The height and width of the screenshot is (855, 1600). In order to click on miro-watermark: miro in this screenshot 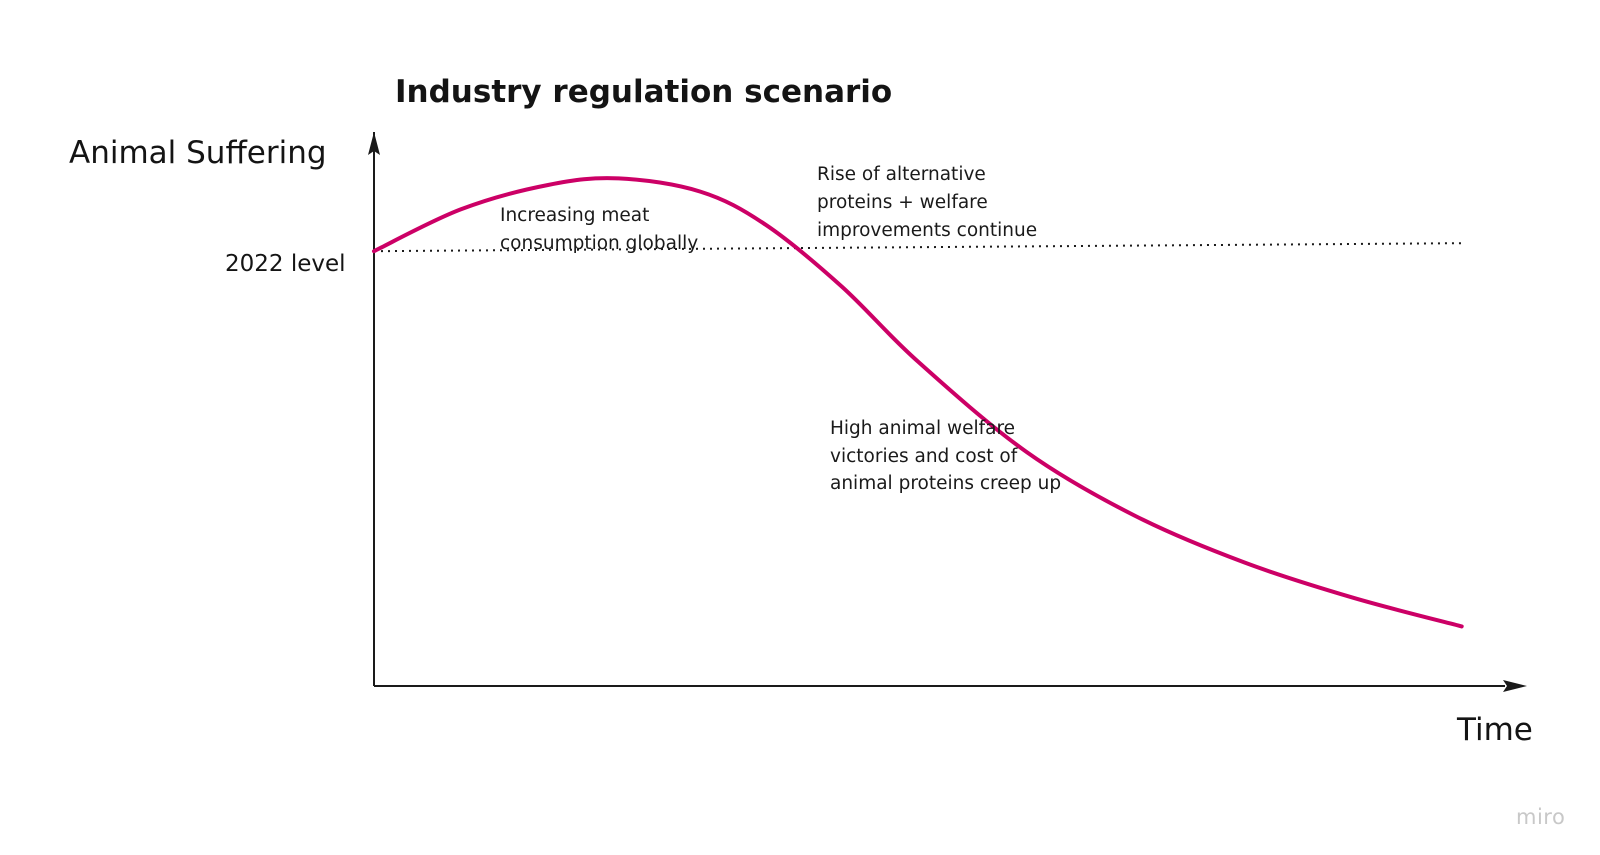, I will do `click(1541, 817)`.